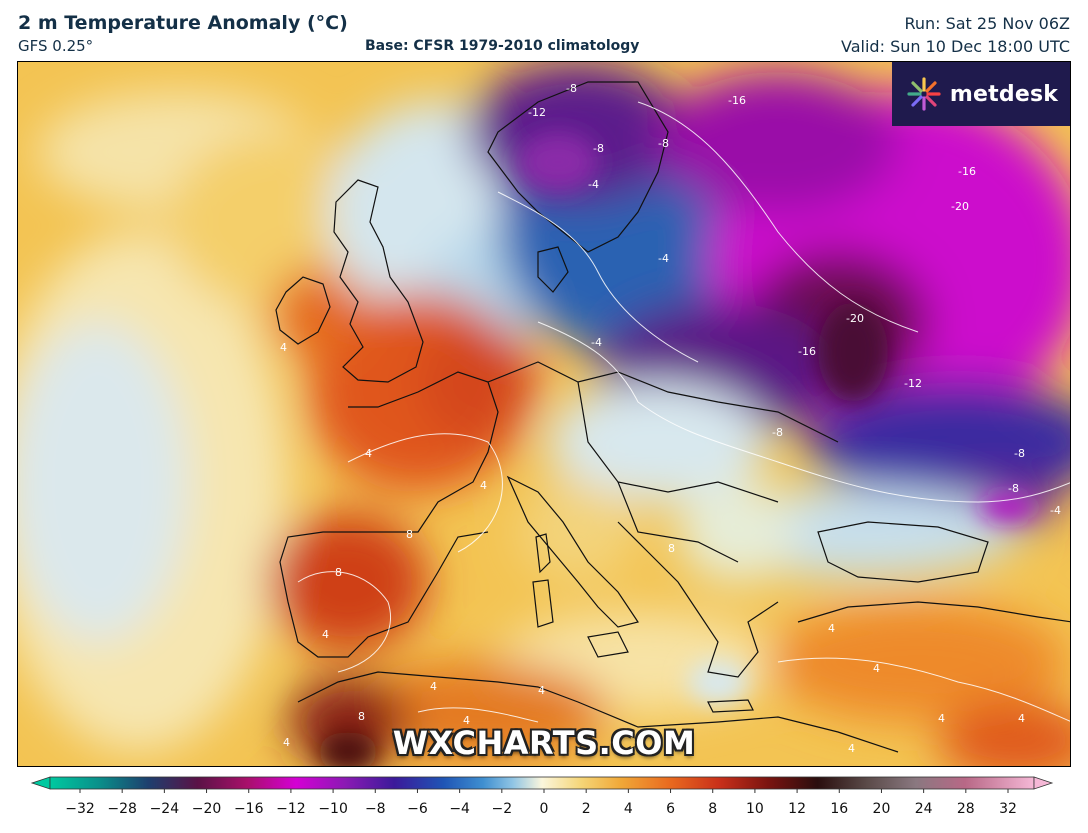  I want to click on model-label: GFS 0.25°, so click(56, 46).